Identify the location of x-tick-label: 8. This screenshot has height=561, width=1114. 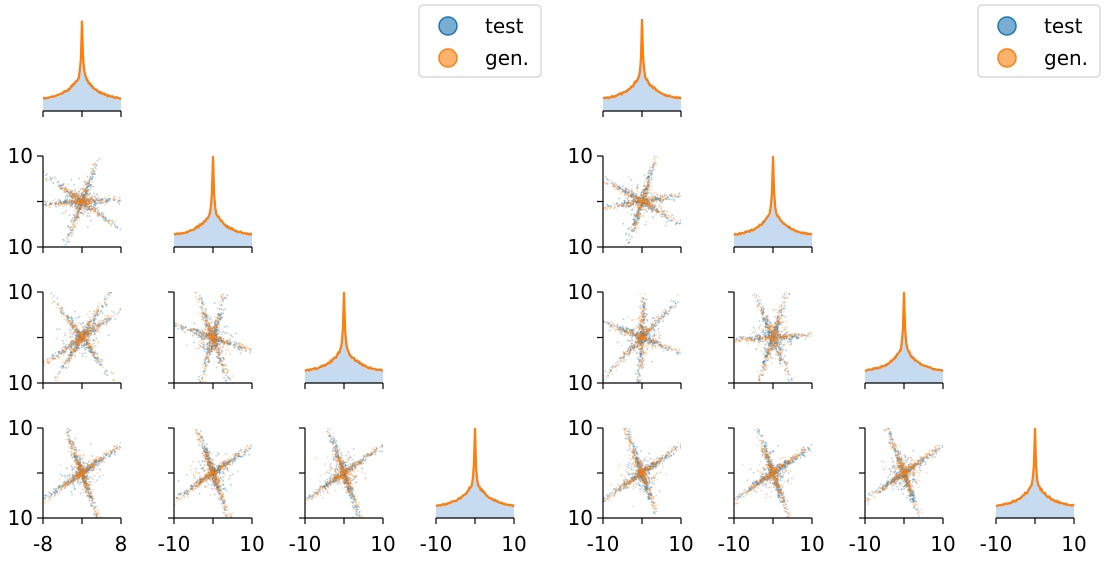
(121, 544).